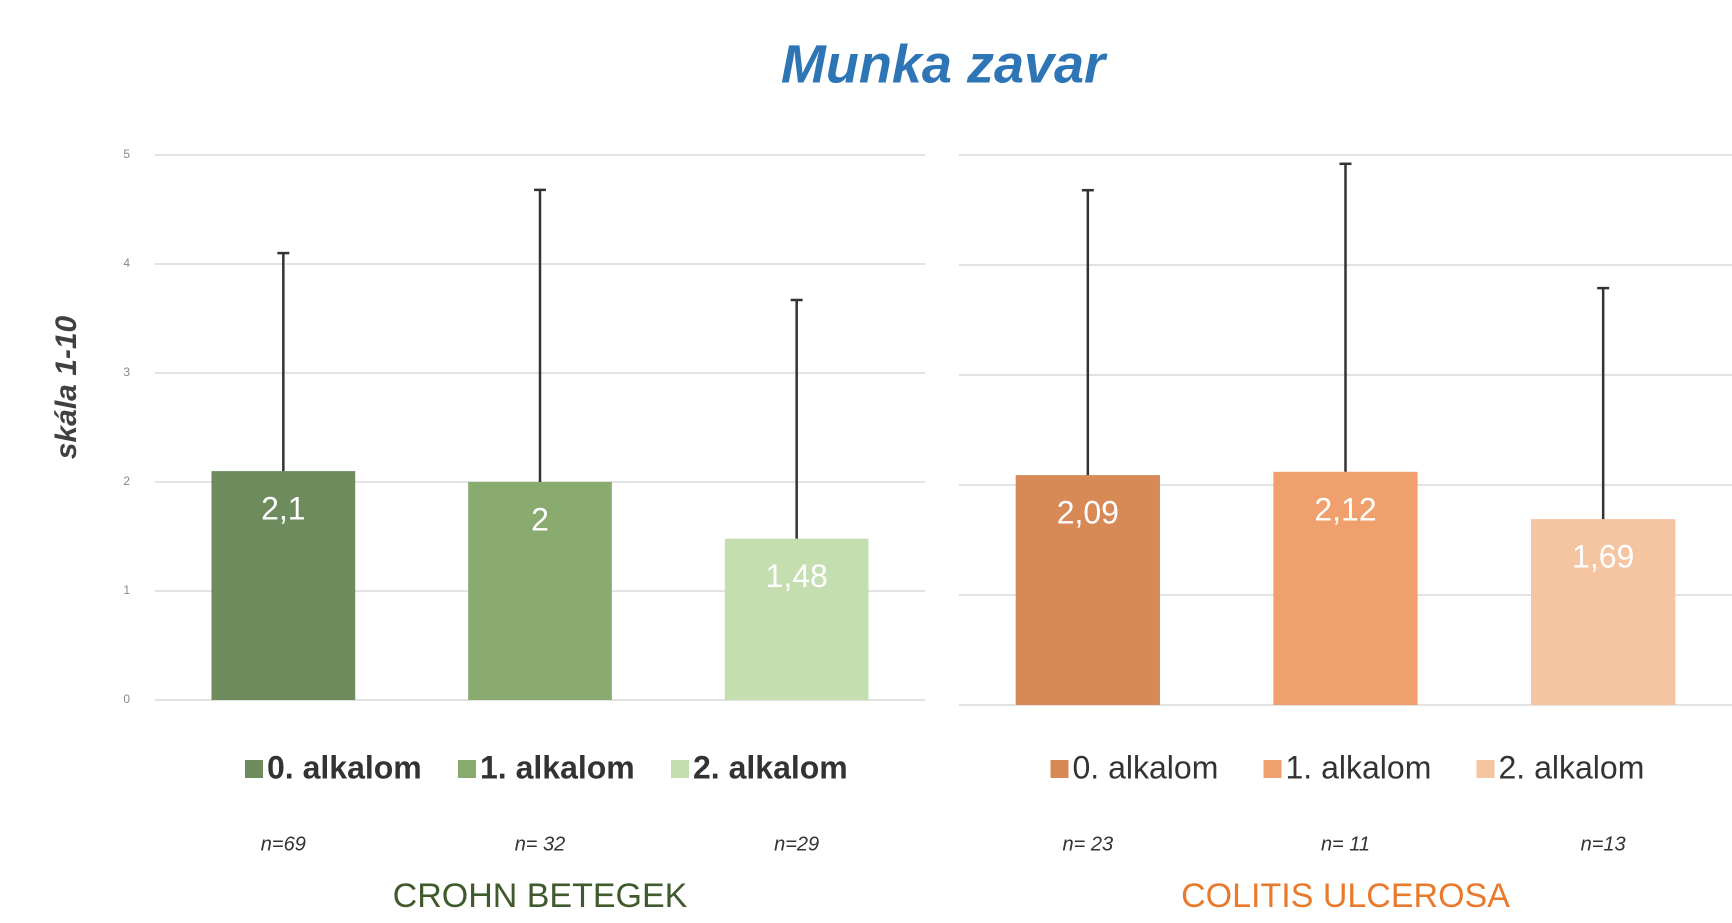  Describe the element at coordinates (1088, 513) in the screenshot. I see `value-label: 2,09` at that location.